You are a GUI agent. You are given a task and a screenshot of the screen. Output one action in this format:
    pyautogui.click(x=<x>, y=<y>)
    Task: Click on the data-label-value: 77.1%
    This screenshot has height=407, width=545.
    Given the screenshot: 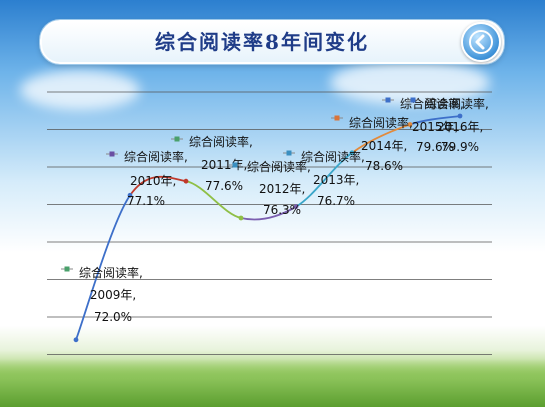 What is the action you would take?
    pyautogui.click(x=146, y=201)
    